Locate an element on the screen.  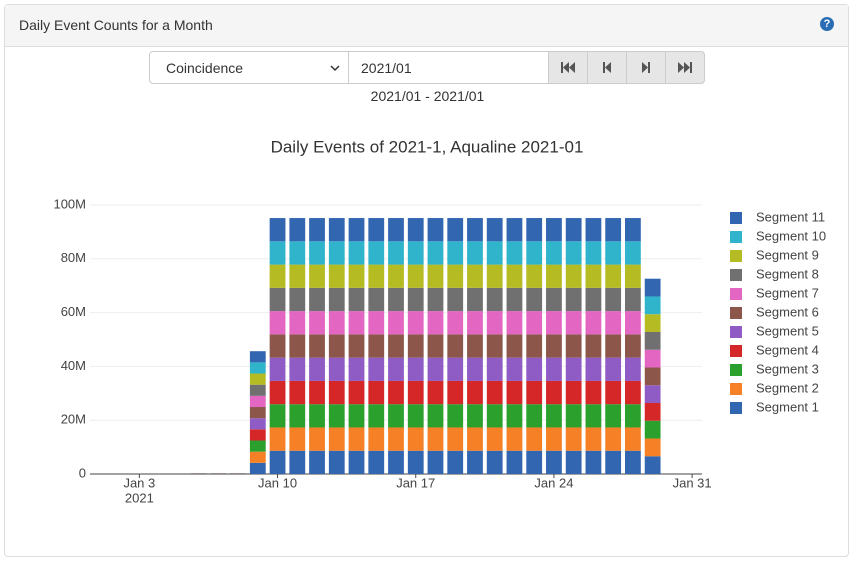
chart-title: Daily Events of 2021-1, Aqualine 2021-01 is located at coordinates (427, 146).